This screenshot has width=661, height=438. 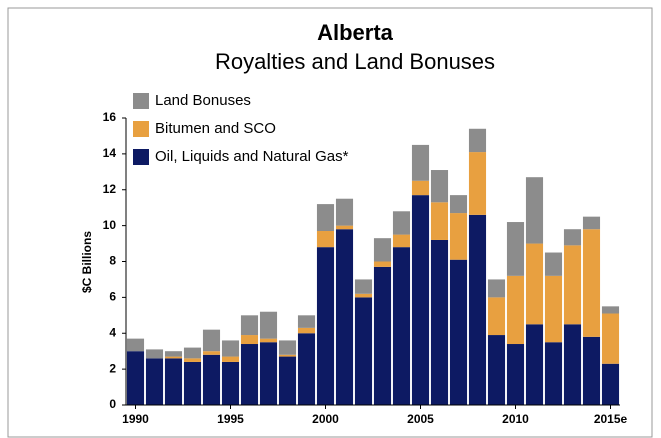 What do you see at coordinates (252, 156) in the screenshot?
I see `legend-label: Oil, Liquids and Natural Gas*` at bounding box center [252, 156].